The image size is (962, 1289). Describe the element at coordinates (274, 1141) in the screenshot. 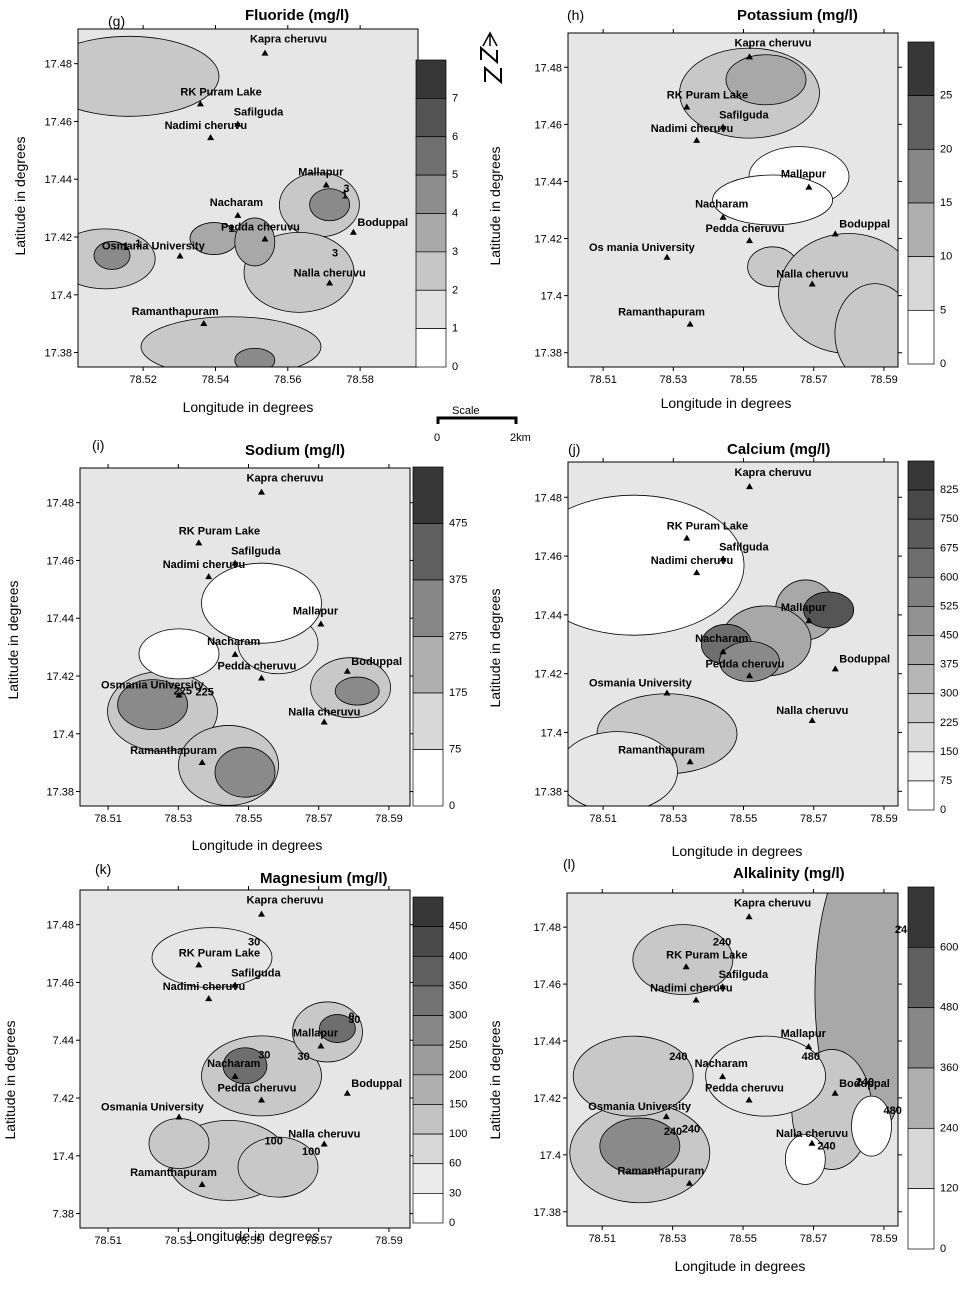

I see `contour-value-label: 100` at that location.